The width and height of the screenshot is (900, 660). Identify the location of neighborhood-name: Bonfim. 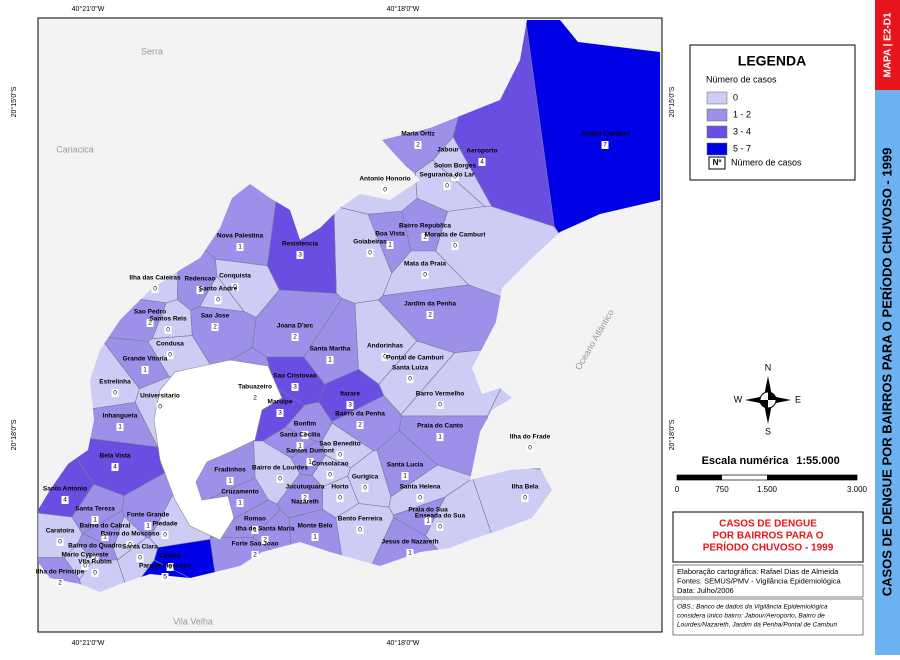
(305, 424).